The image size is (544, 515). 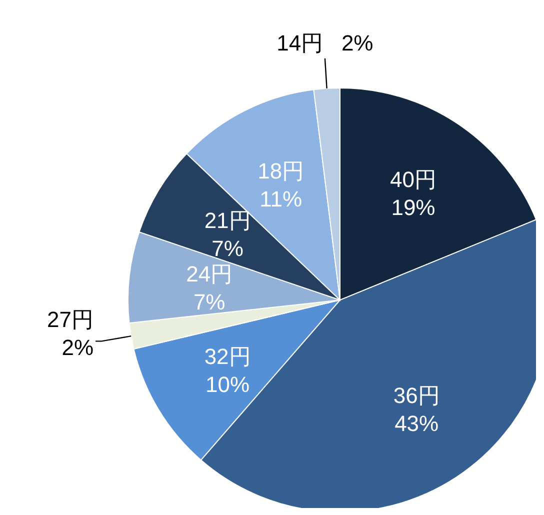 I want to click on data-label: 11%, so click(x=281, y=199).